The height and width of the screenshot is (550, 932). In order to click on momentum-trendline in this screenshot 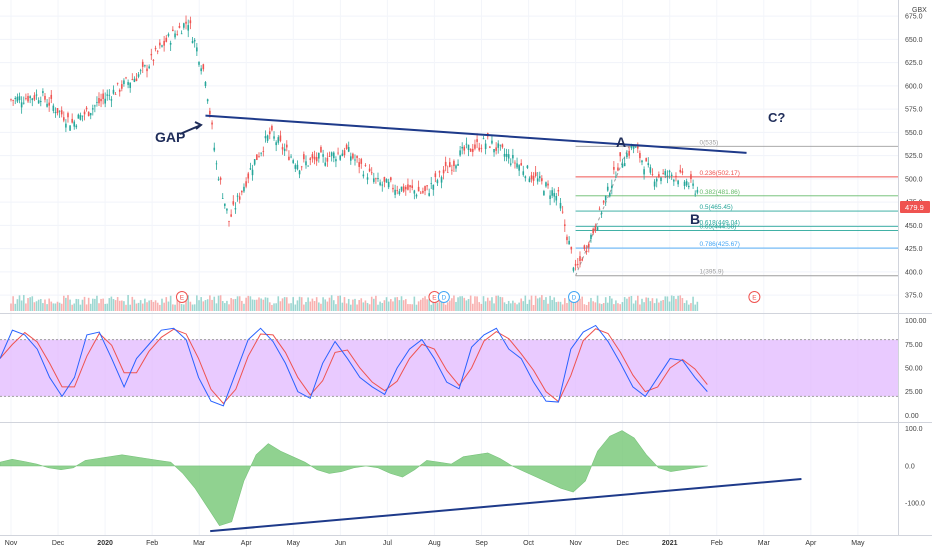, I will do `click(506, 505)`.